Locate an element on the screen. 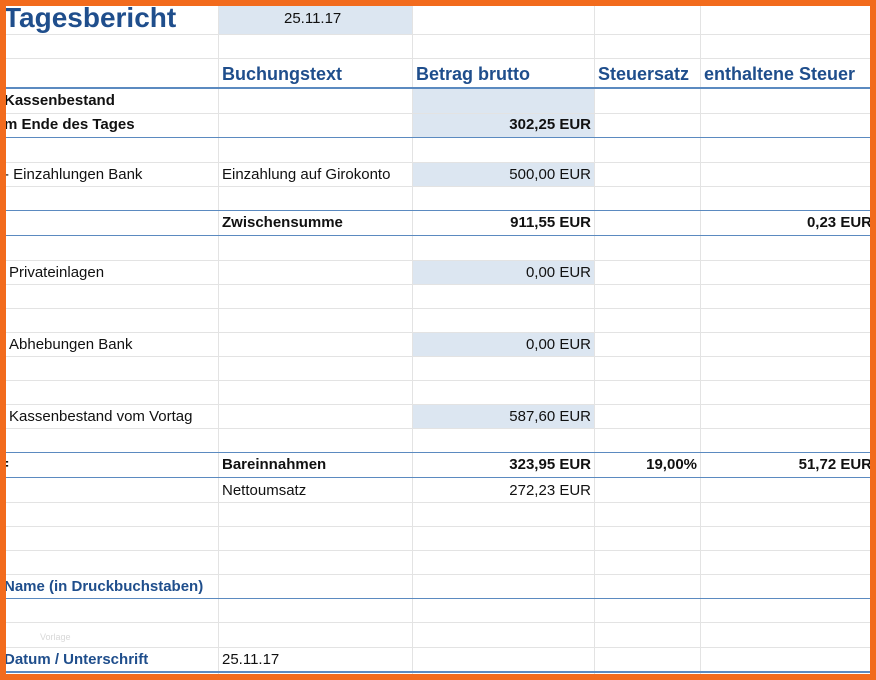 The width and height of the screenshot is (876, 680). einzahlungen-text: Einzahlung auf Girokonto is located at coordinates (306, 174).